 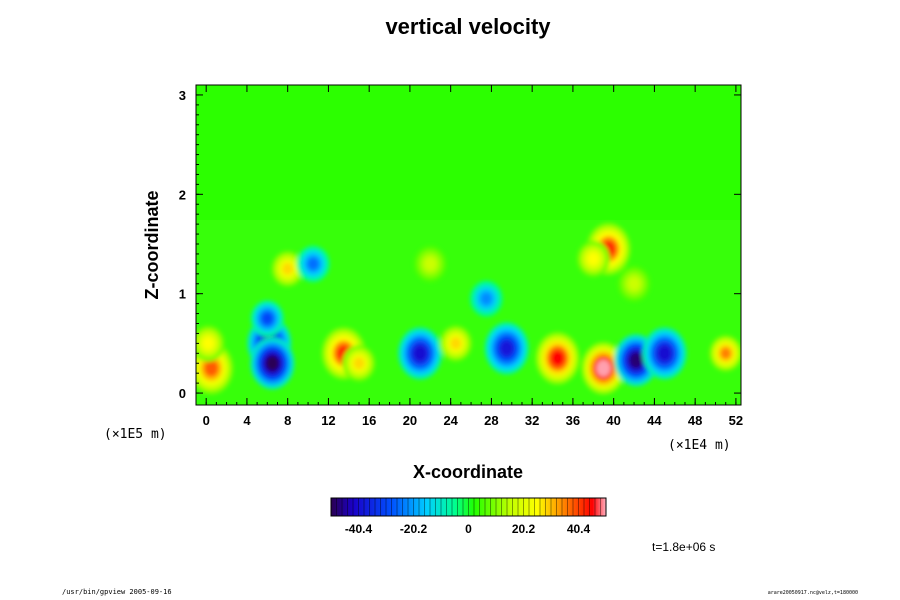 What do you see at coordinates (410, 420) in the screenshot?
I see `x-tick-label: 20` at bounding box center [410, 420].